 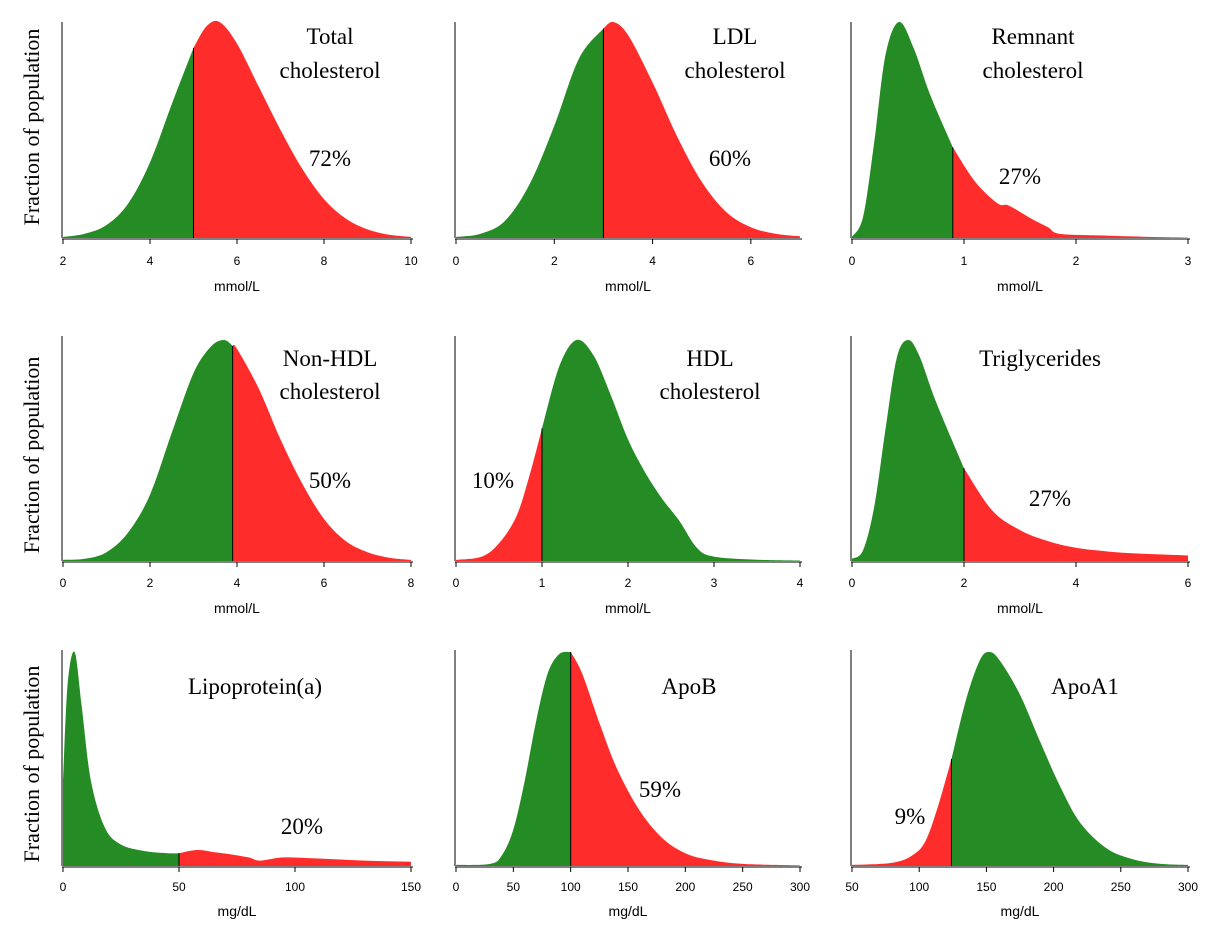 I want to click on percent-label: 50%, so click(x=330, y=480).